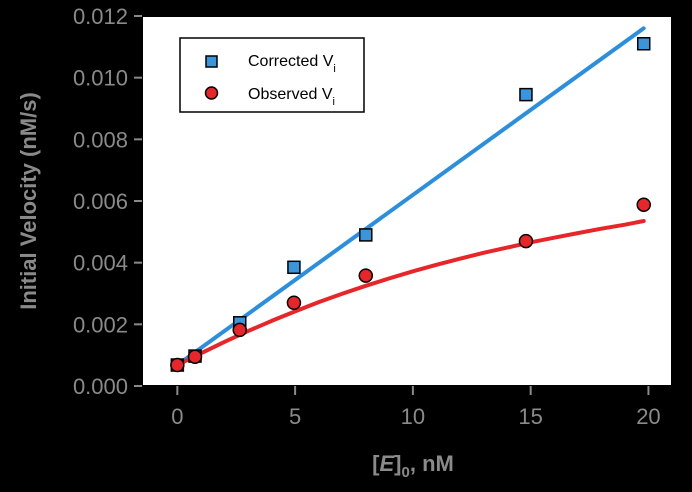 This screenshot has height=492, width=692. Describe the element at coordinates (334, 69) in the screenshot. I see `legend-label-corrected-subscript: i` at that location.